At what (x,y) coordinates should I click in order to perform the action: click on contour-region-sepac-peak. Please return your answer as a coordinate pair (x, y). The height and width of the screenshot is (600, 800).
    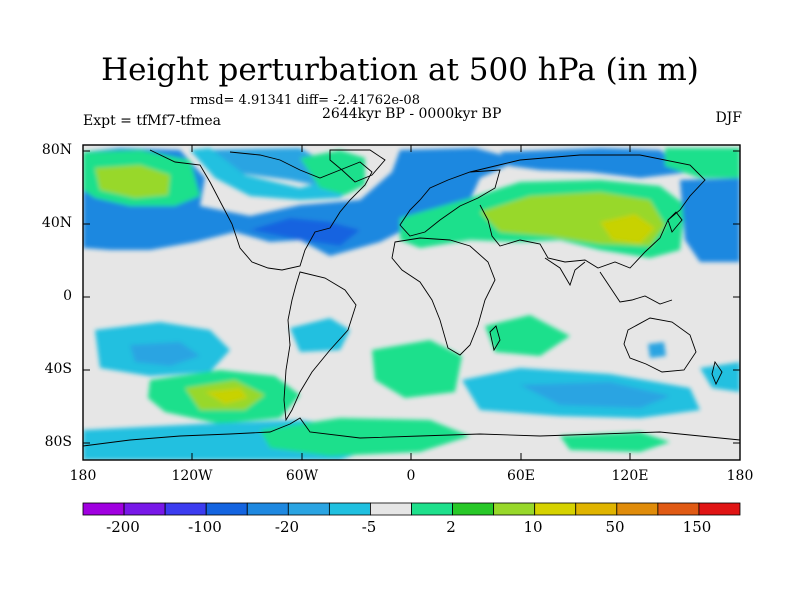
    Looking at the image, I should click on (226, 396).